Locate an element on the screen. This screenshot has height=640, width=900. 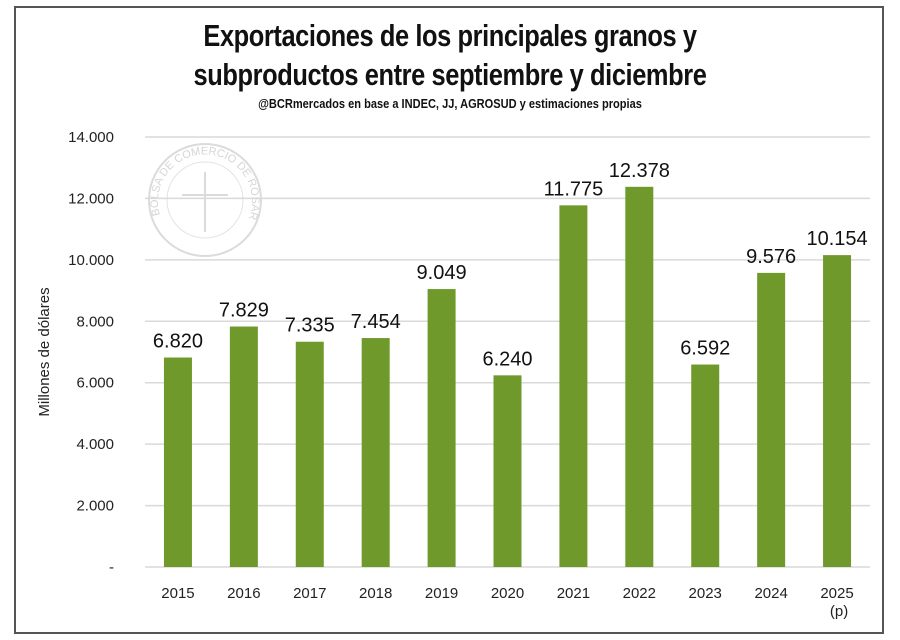
x-tick-label: 2020 is located at coordinates (507, 593).